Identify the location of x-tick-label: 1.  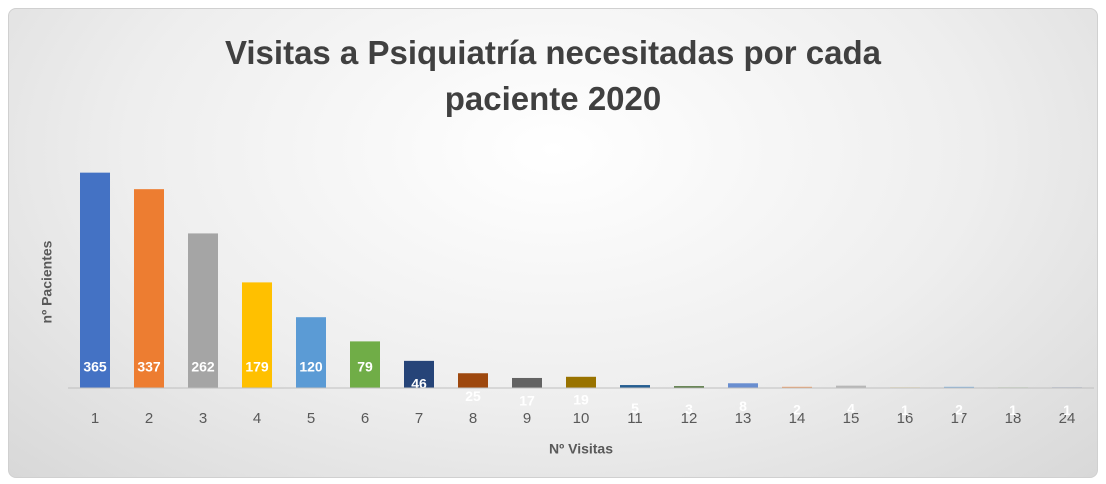
(95, 418).